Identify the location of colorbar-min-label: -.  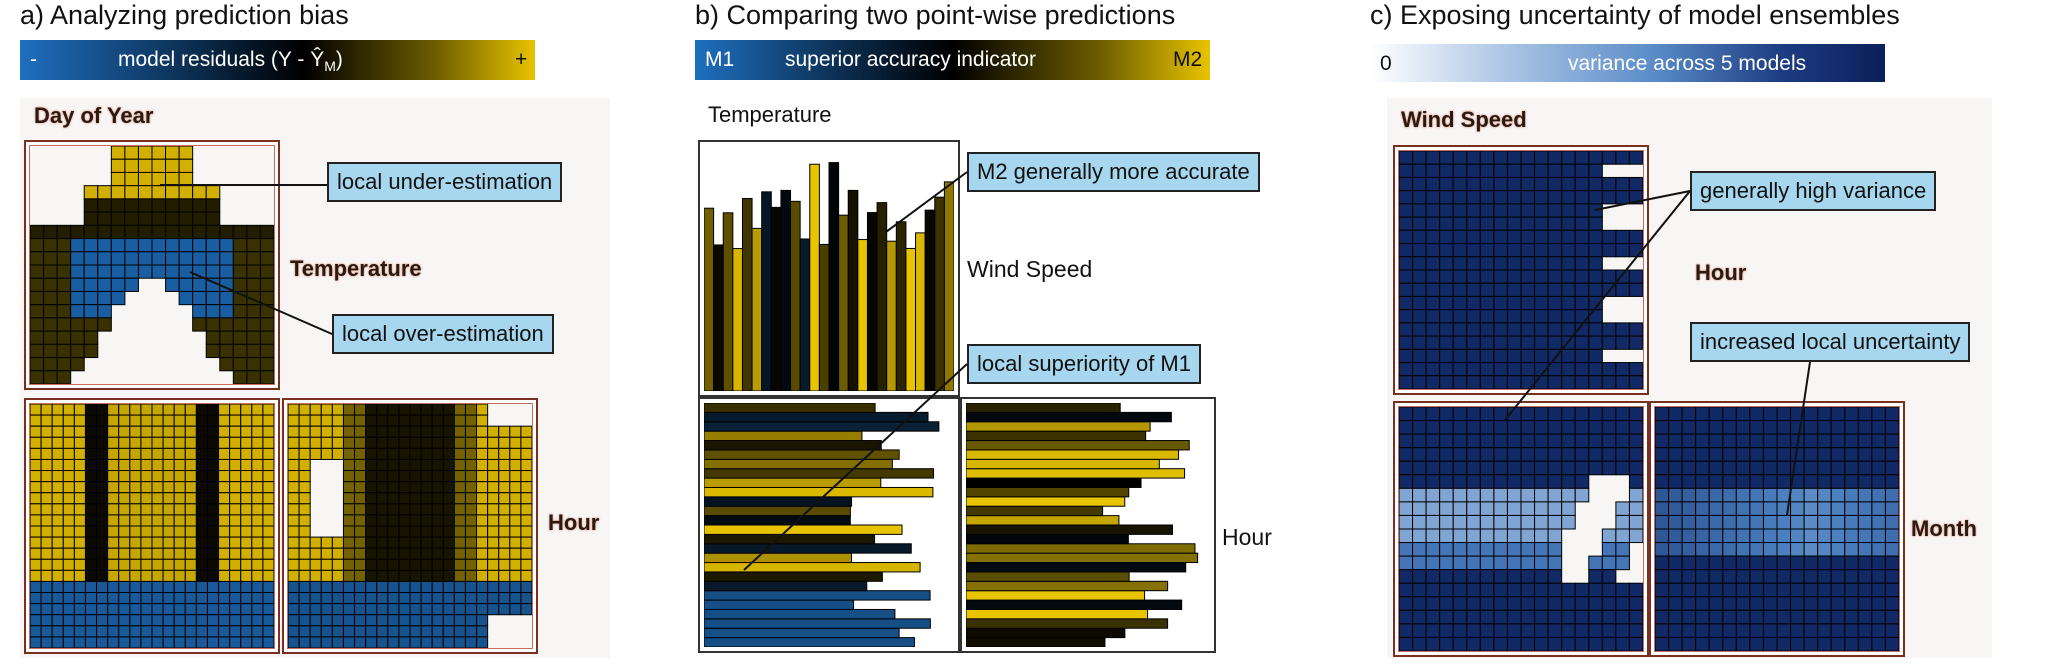
(33, 59).